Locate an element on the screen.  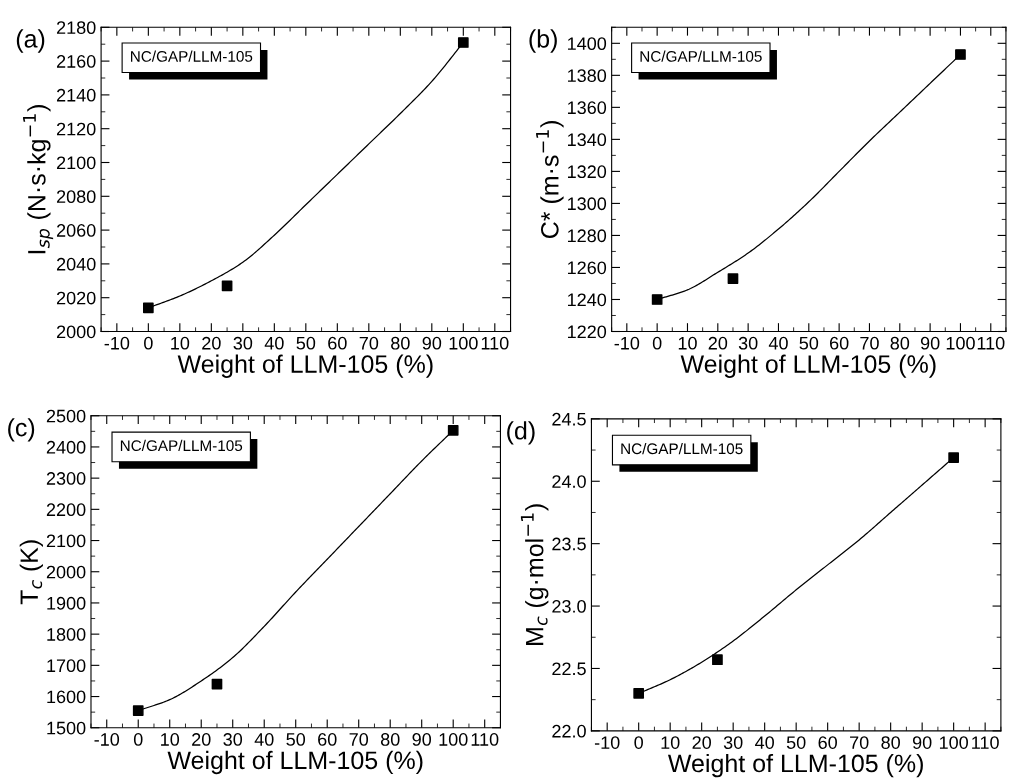
y-tick-label: 1300 is located at coordinates (587, 204).